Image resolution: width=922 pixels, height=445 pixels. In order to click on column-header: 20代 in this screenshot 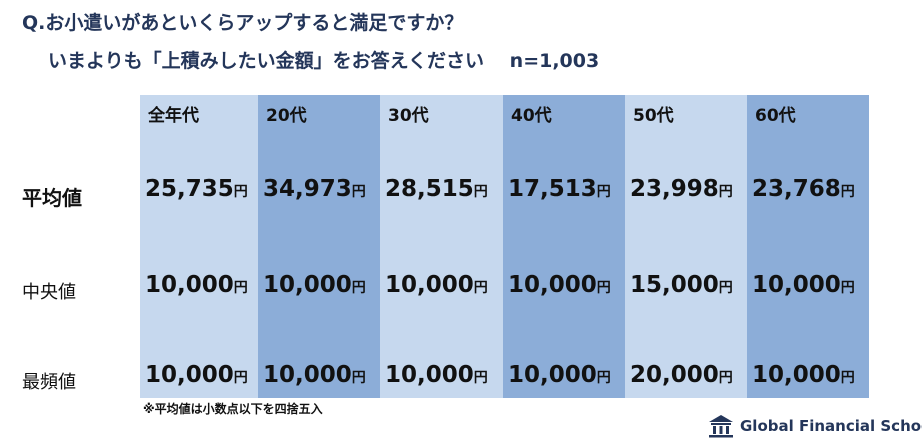, I will do `click(286, 116)`.